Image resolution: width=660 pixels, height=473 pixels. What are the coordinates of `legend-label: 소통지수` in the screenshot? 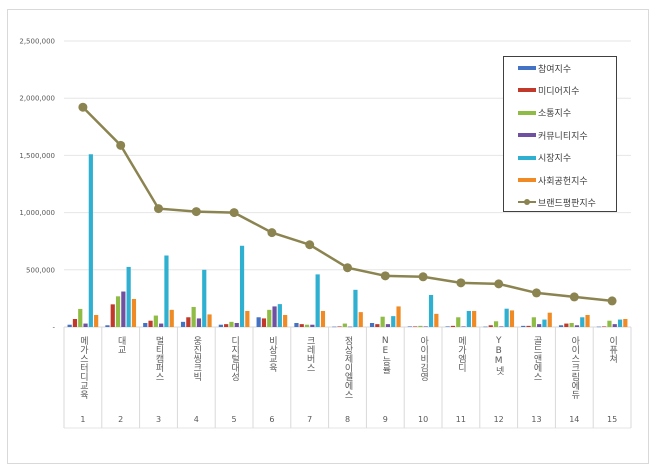 It's located at (555, 114).